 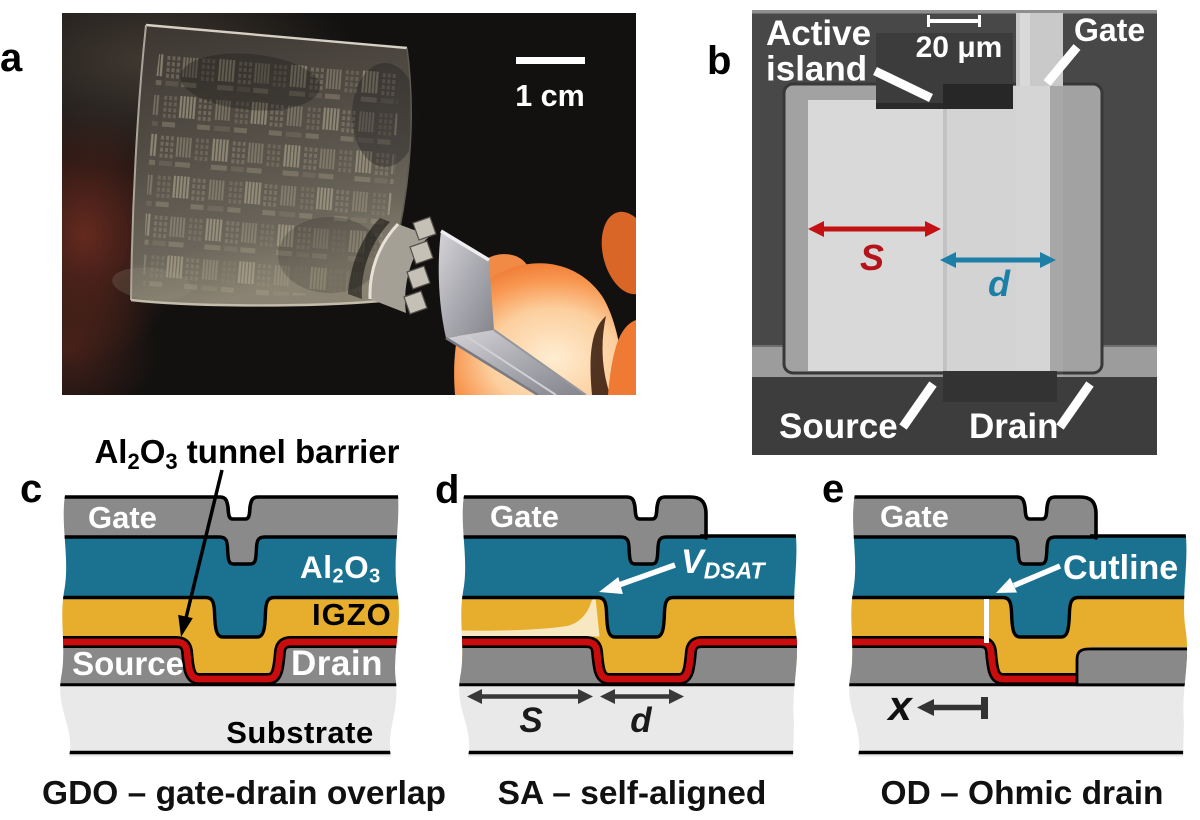 What do you see at coordinates (550, 96) in the screenshot?
I see `svg-text: 1 cm` at bounding box center [550, 96].